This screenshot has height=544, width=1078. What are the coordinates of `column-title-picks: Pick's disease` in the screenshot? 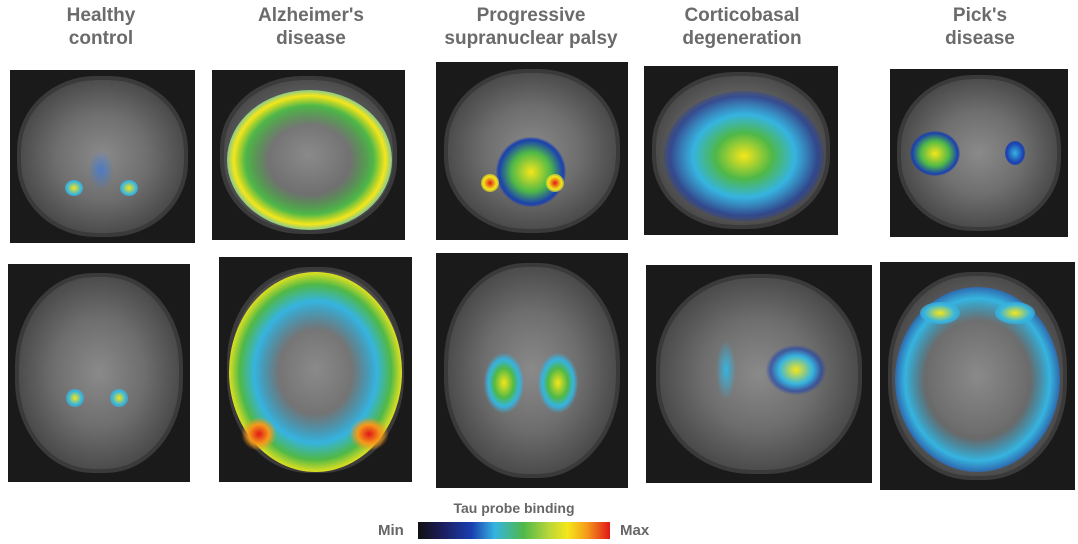 It's located at (974, 27).